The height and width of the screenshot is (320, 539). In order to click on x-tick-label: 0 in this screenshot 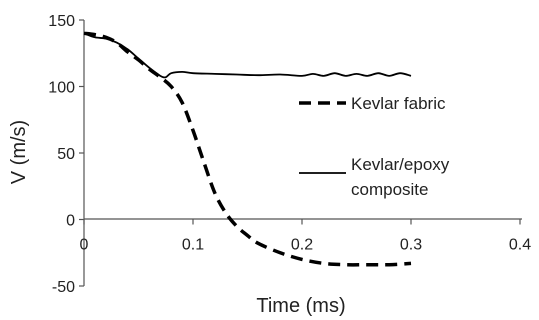, I will do `click(84, 245)`.